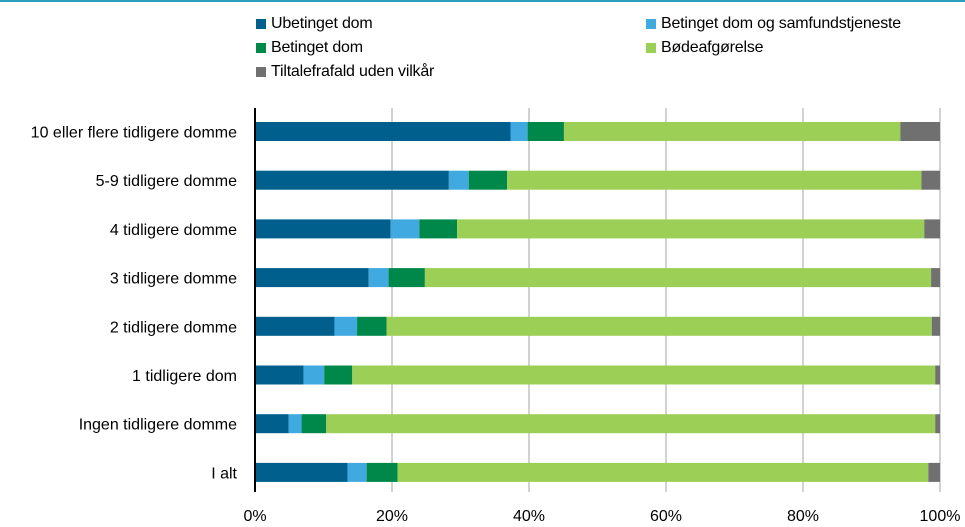 The width and height of the screenshot is (965, 527). What do you see at coordinates (254, 516) in the screenshot?
I see `x-tick-label: 0%` at bounding box center [254, 516].